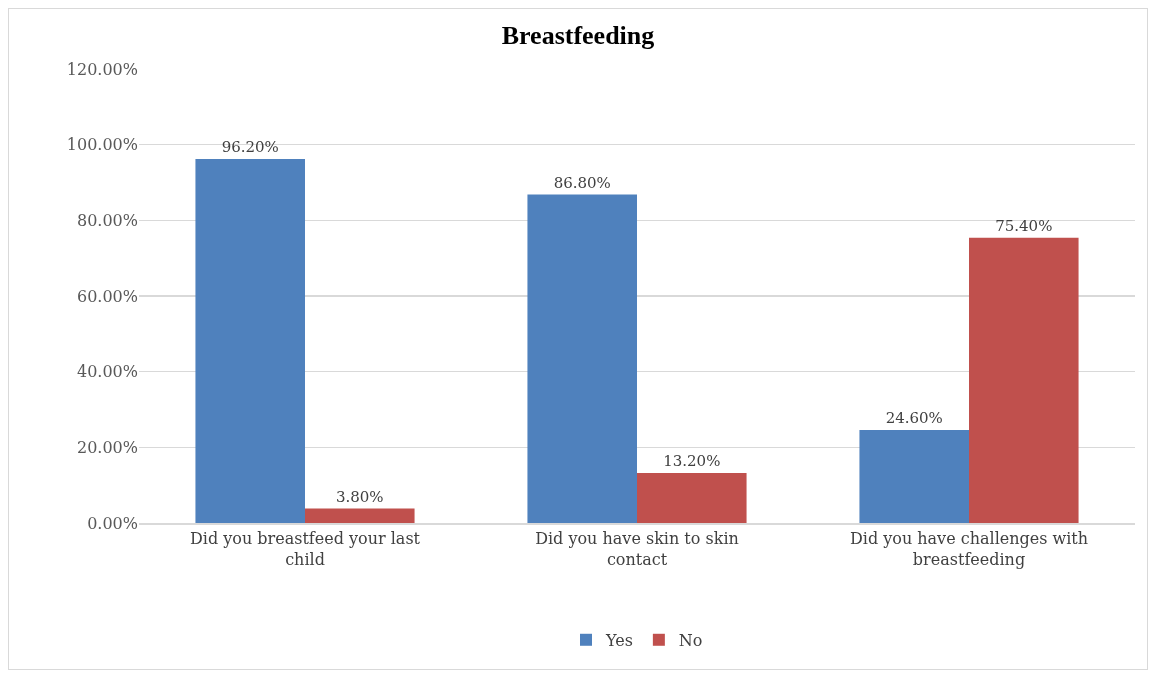 This screenshot has height=675, width=1155. Describe the element at coordinates (969, 548) in the screenshot. I see `x-tick-label: Did you have challenges with breastfeeding` at that location.